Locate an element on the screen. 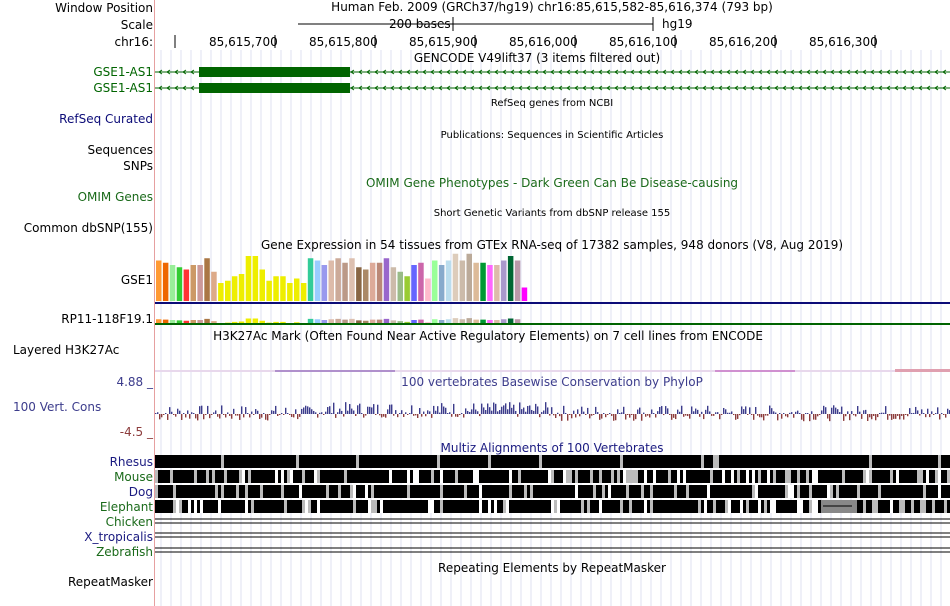  scale-label: Scale is located at coordinates (136, 25).